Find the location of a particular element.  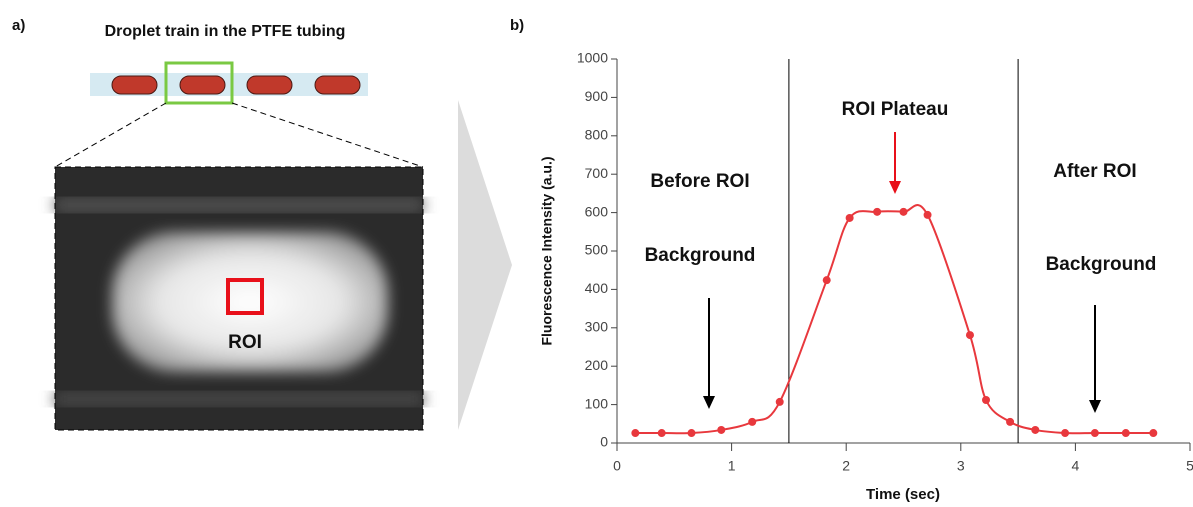

x-axis-label: Time (sec) is located at coordinates (903, 494).